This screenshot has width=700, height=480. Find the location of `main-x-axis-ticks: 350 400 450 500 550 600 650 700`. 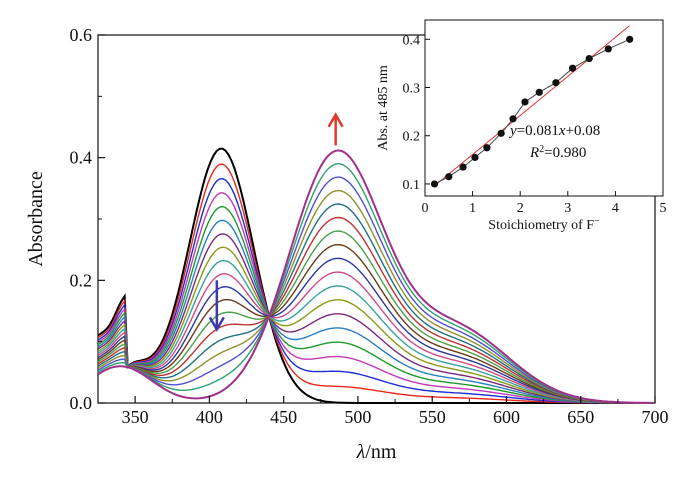

main-x-axis-ticks: 350 400 450 500 550 600 650 700 is located at coordinates (383, 411).